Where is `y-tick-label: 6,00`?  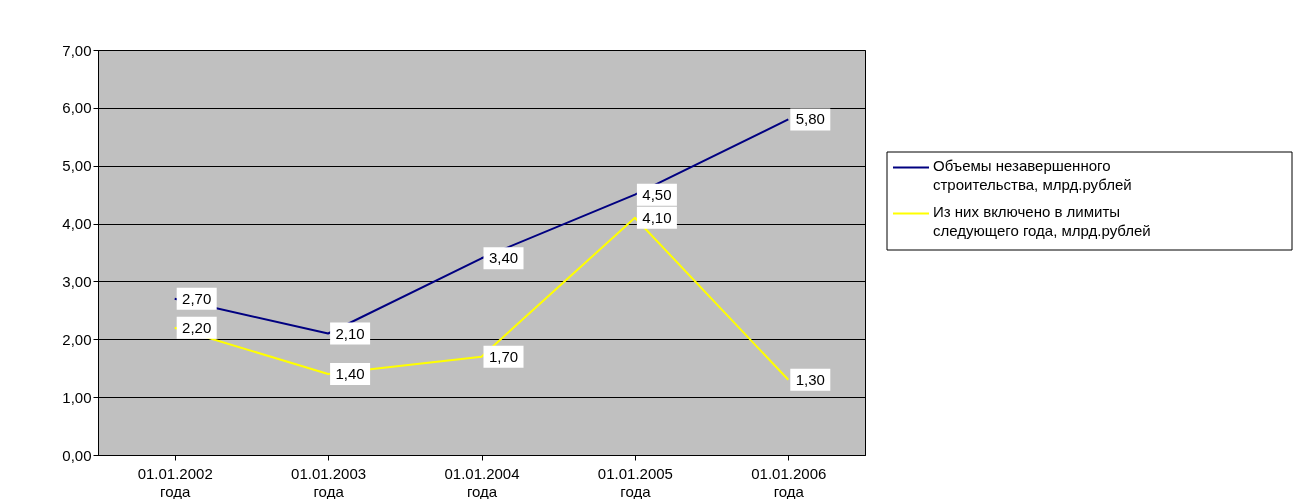
y-tick-label: 6,00 is located at coordinates (77, 108).